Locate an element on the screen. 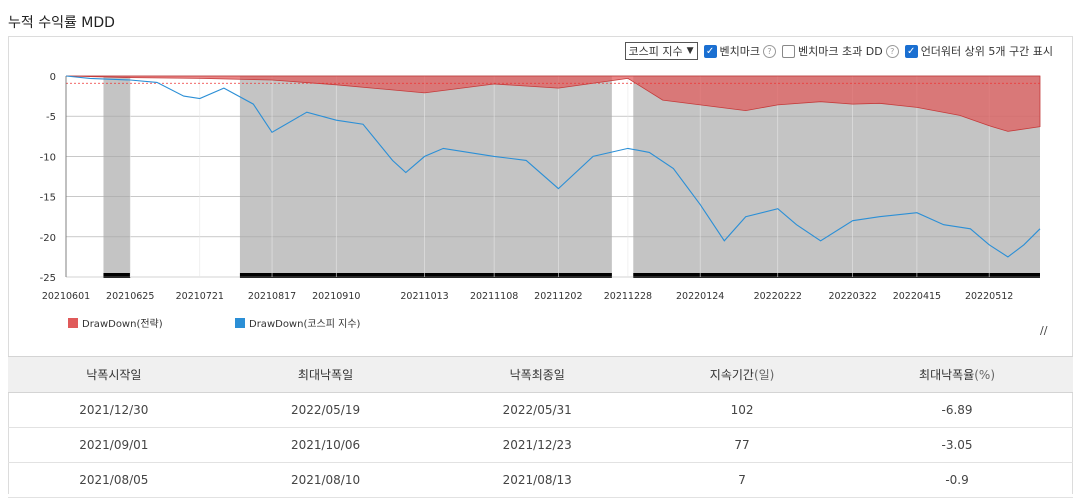 This screenshot has width=1079, height=498. x-tick-label: 20210601 is located at coordinates (66, 296).